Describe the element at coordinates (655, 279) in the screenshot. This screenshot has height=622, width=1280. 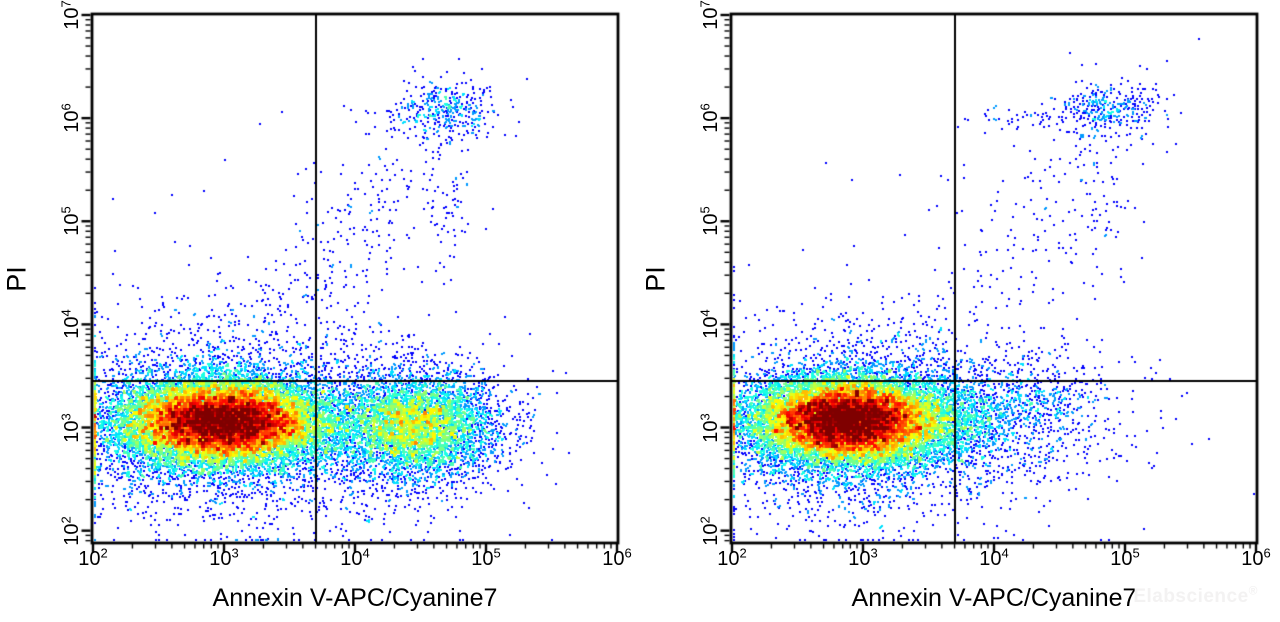
I see `y-axis-title-right: PI` at that location.